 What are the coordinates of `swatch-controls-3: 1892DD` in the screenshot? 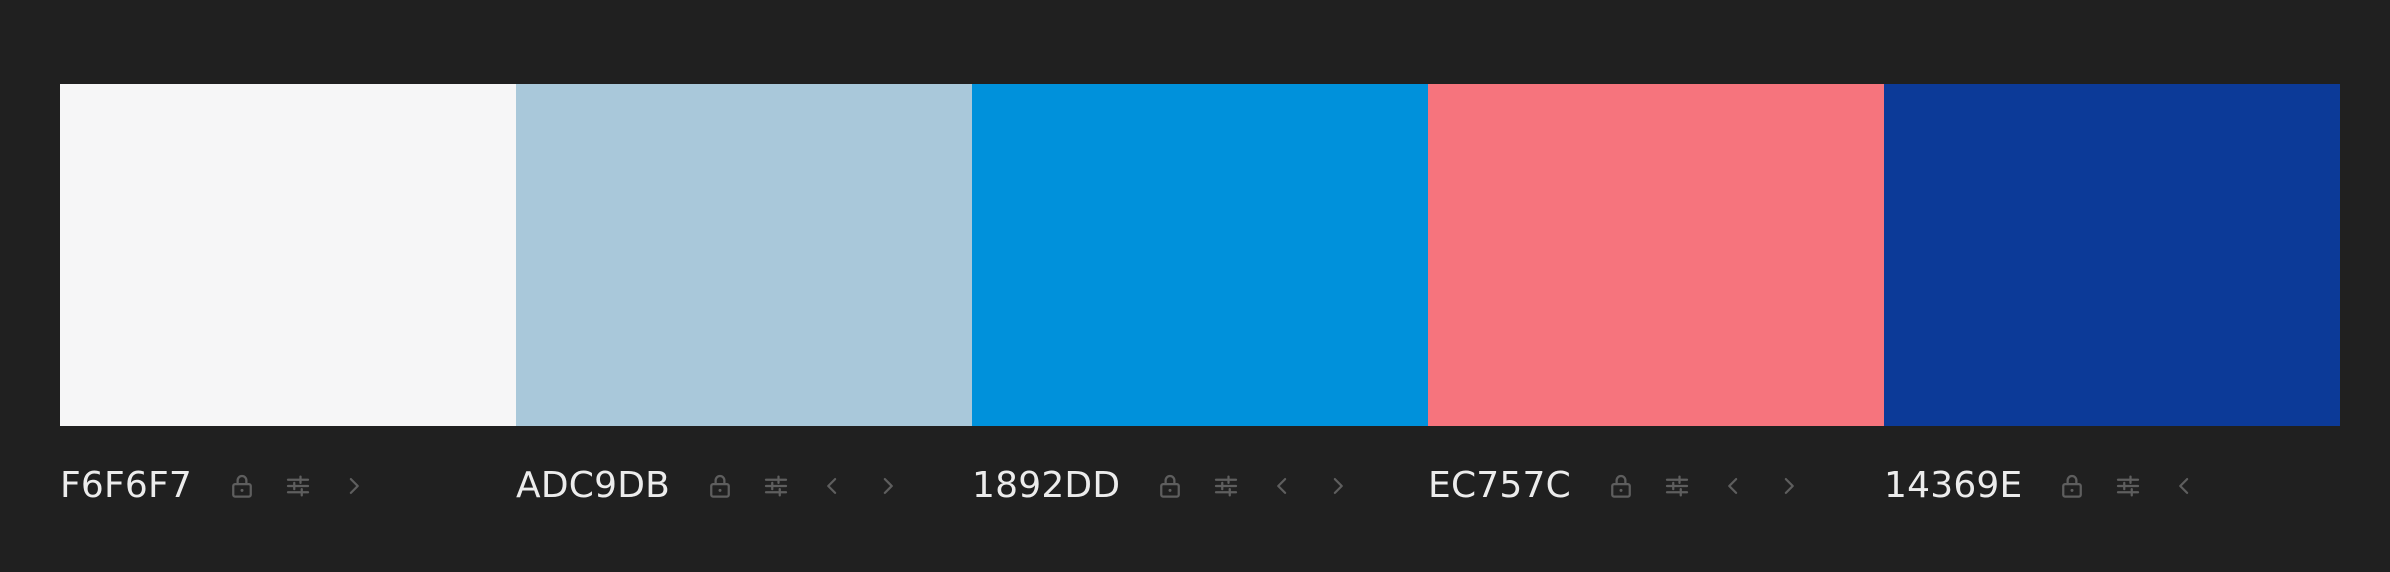 It's located at (1200, 486).